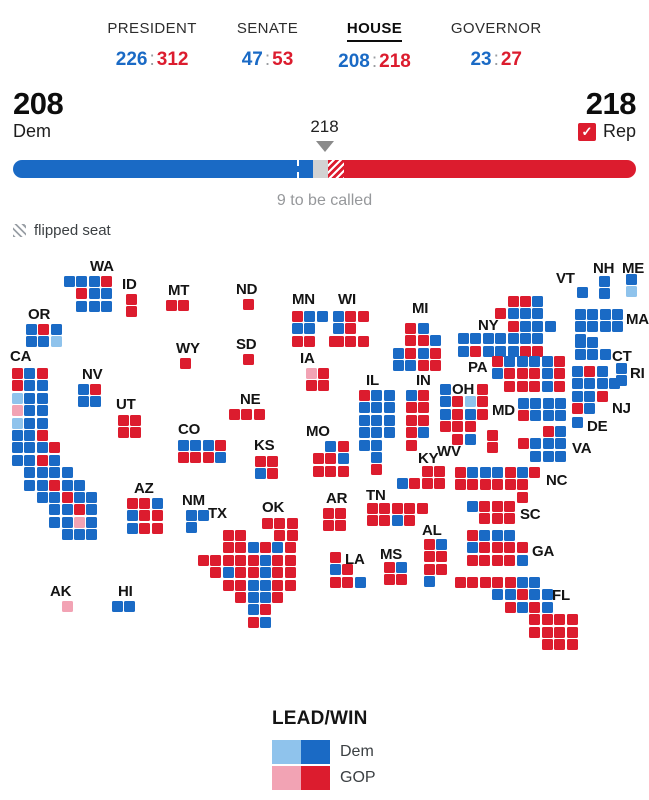 This screenshot has width=649, height=800. Describe the element at coordinates (577, 422) in the screenshot. I see `district-square-DE` at that location.